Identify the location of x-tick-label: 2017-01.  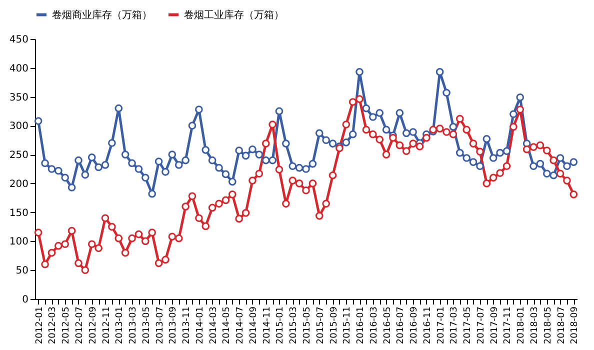
(441, 325).